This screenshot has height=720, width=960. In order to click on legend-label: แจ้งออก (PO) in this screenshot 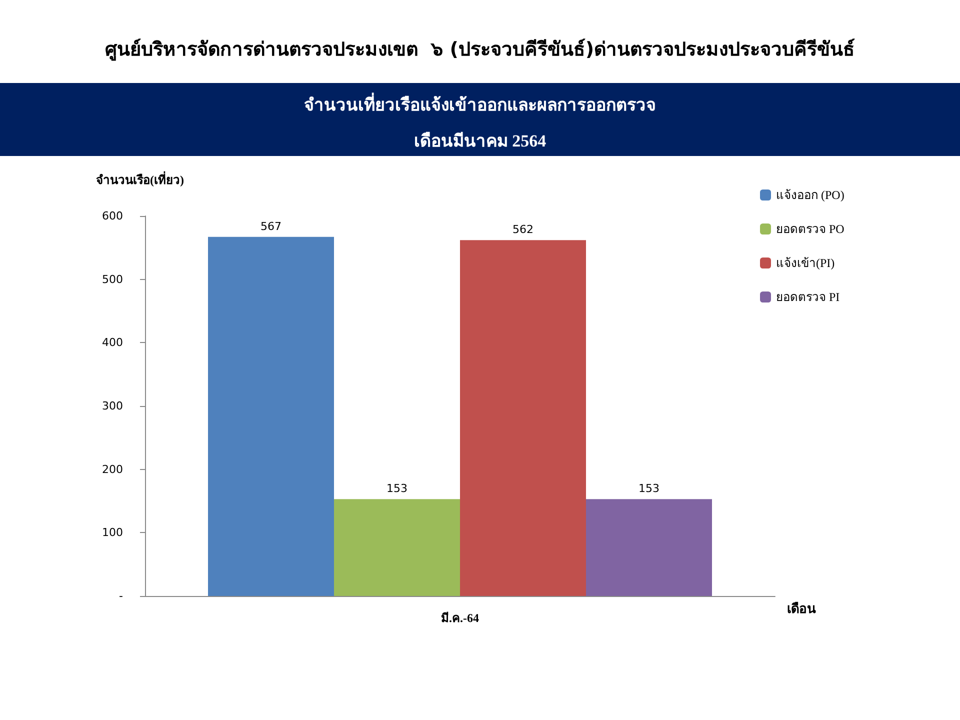, I will do `click(810, 195)`.